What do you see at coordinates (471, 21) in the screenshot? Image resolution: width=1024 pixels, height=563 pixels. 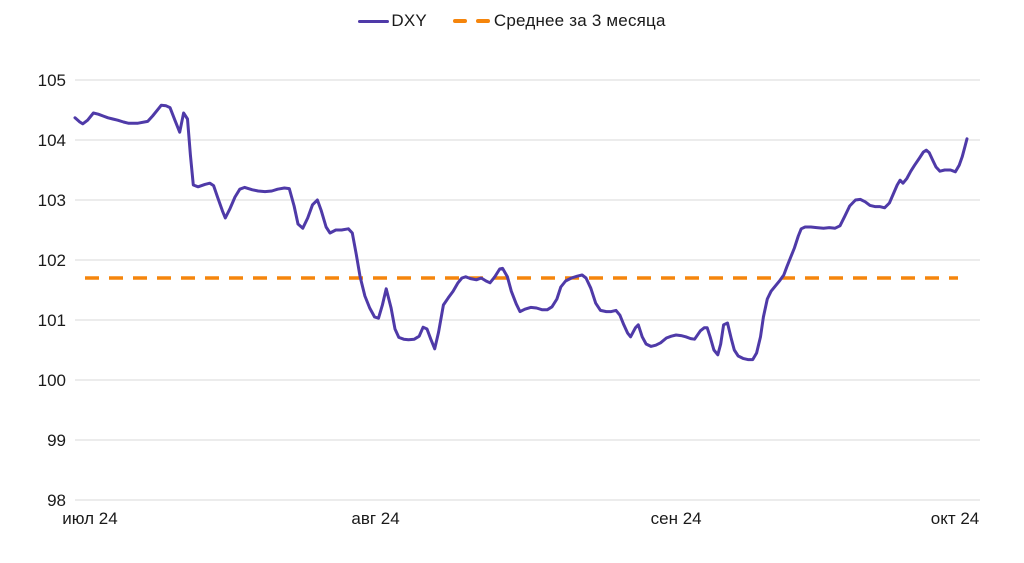 I see `mean-dash-swatch-icon` at bounding box center [471, 21].